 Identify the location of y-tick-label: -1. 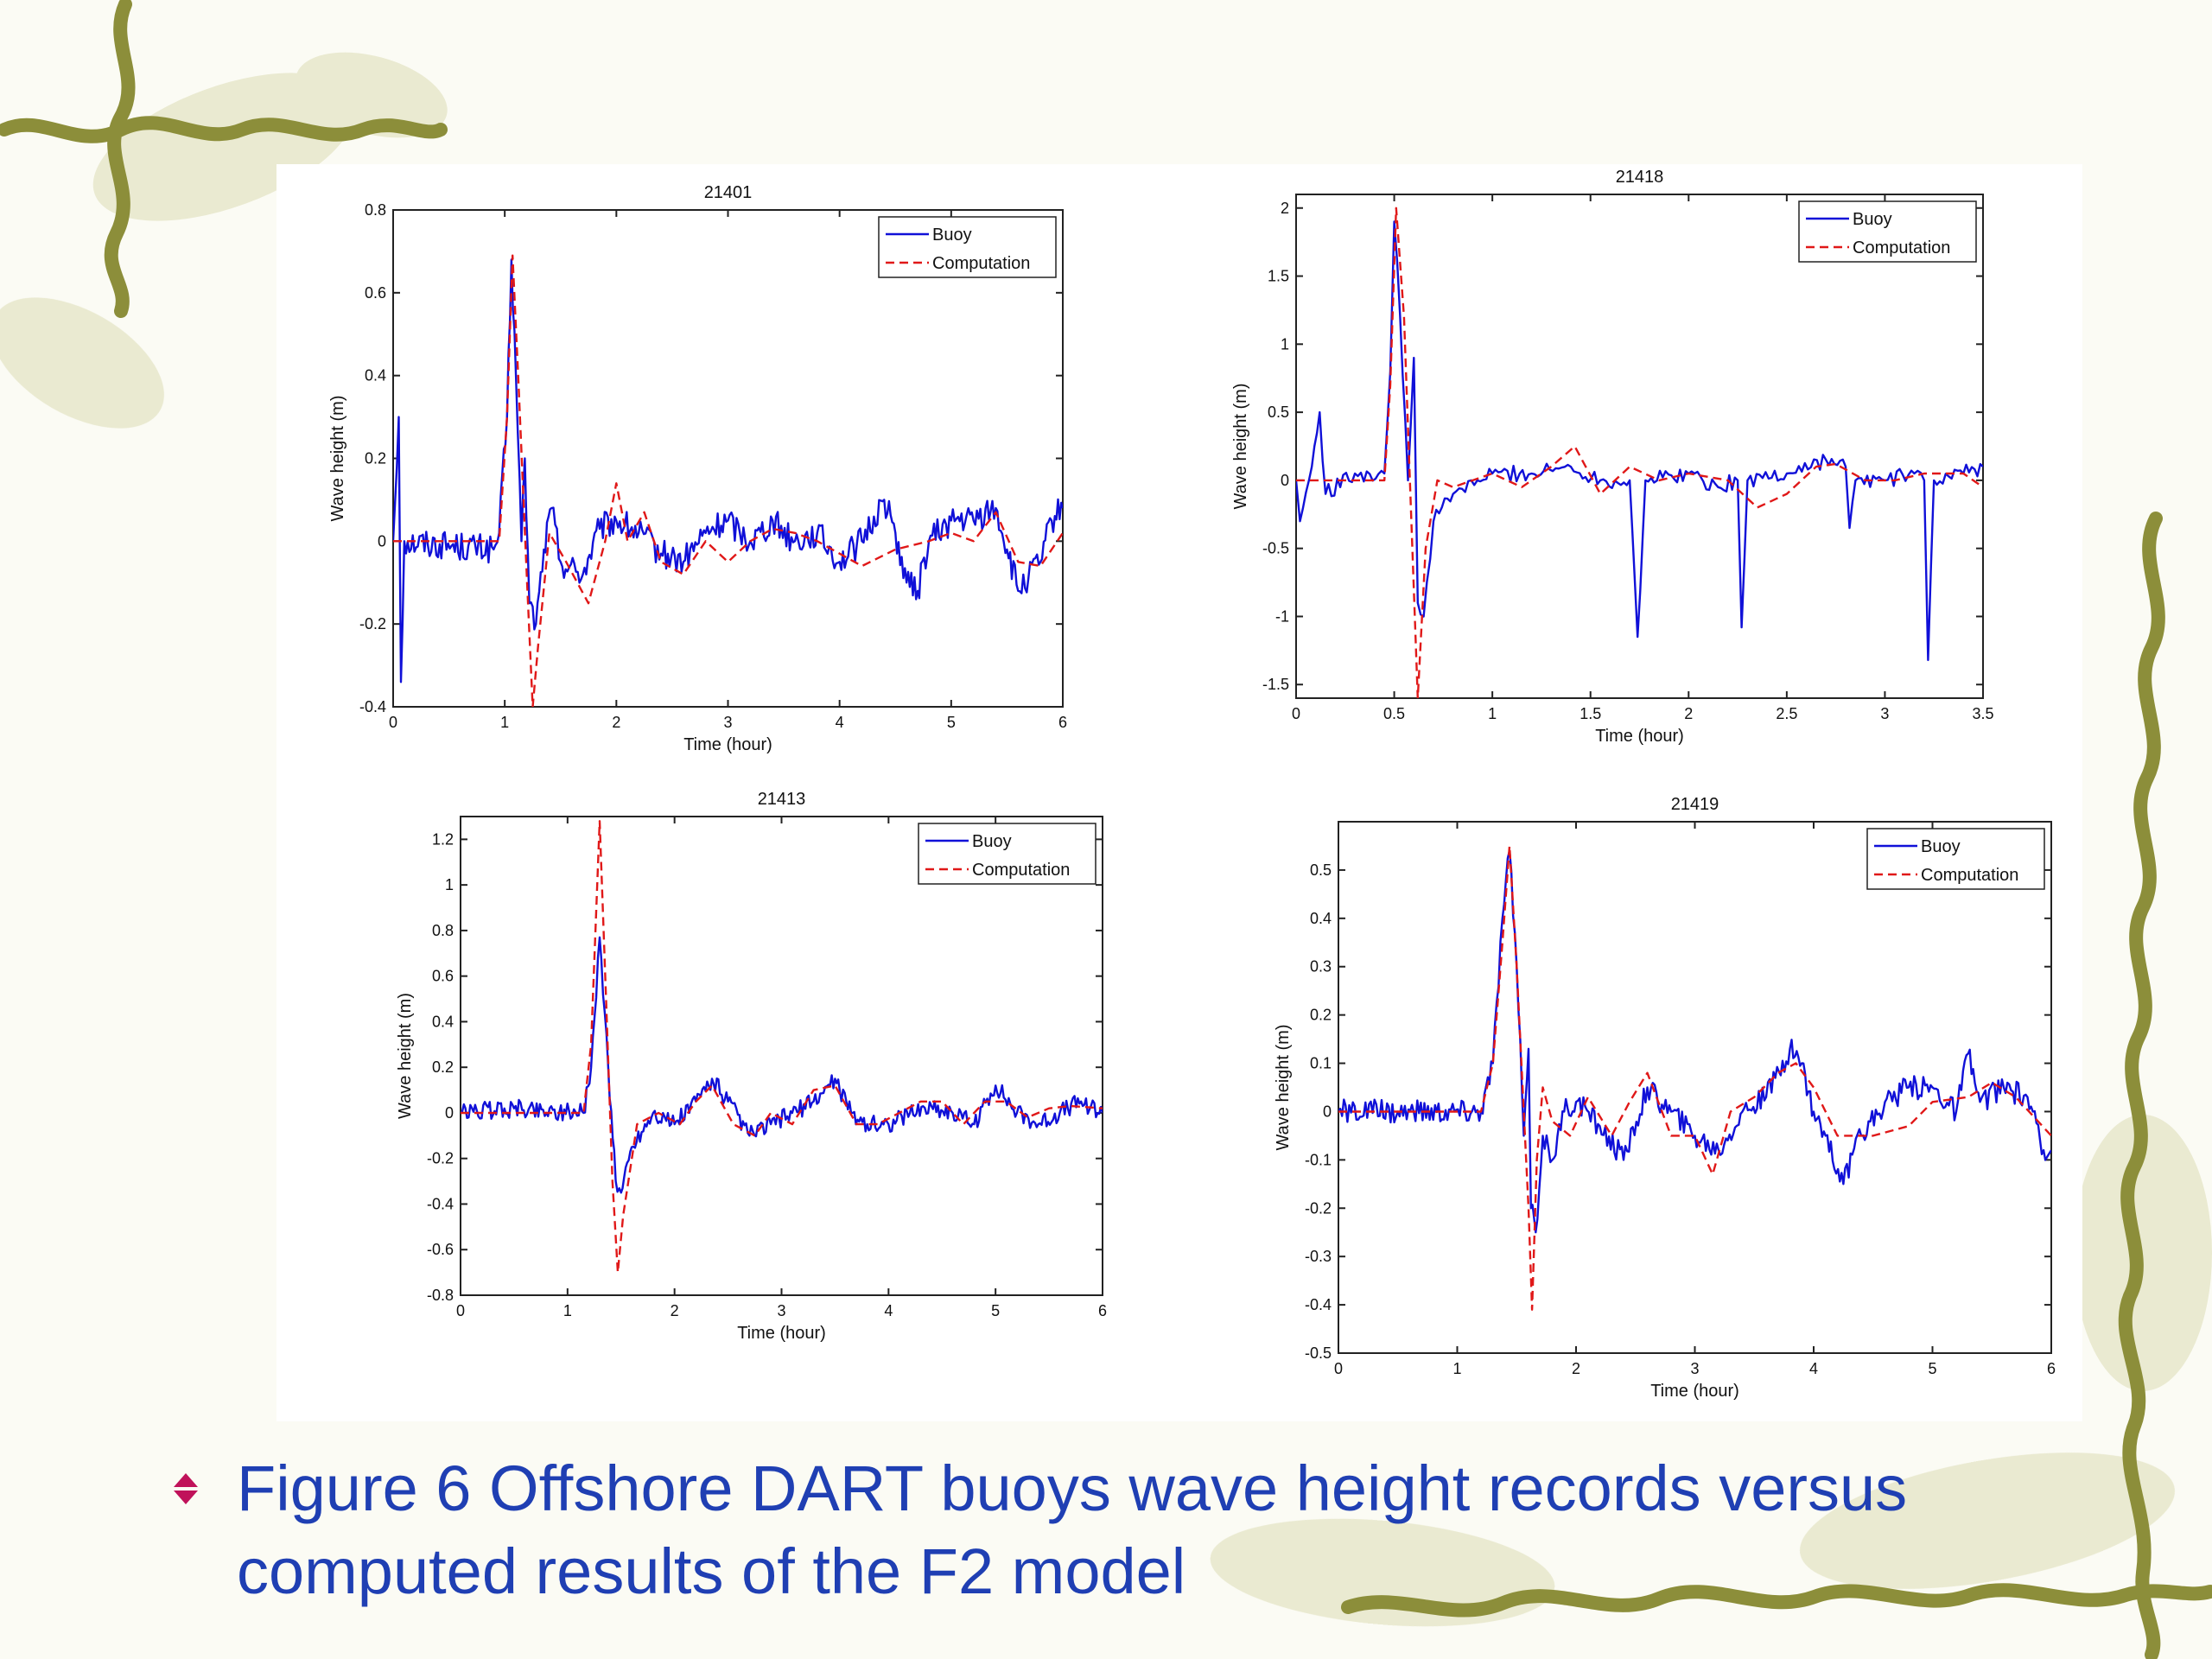
(1282, 616).